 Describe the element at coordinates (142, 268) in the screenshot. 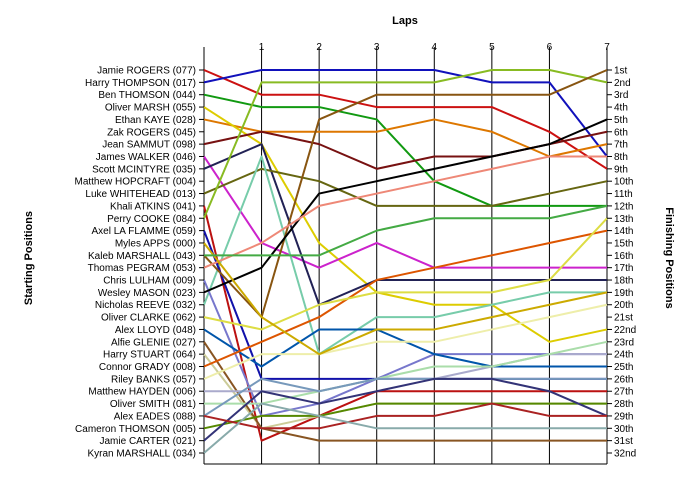

I see `starting-position-label: Thomas PEGRAM (053)` at that location.